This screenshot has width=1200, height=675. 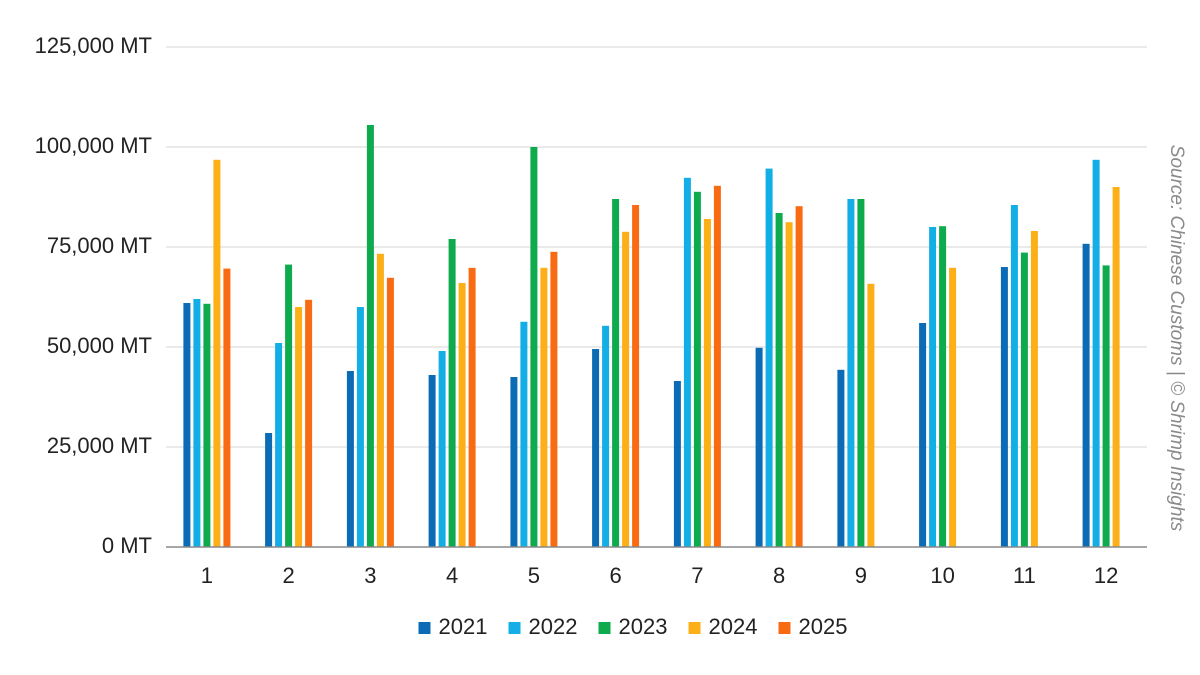 What do you see at coordinates (99, 445) in the screenshot?
I see `y-tick-label: 25,000 MT` at bounding box center [99, 445].